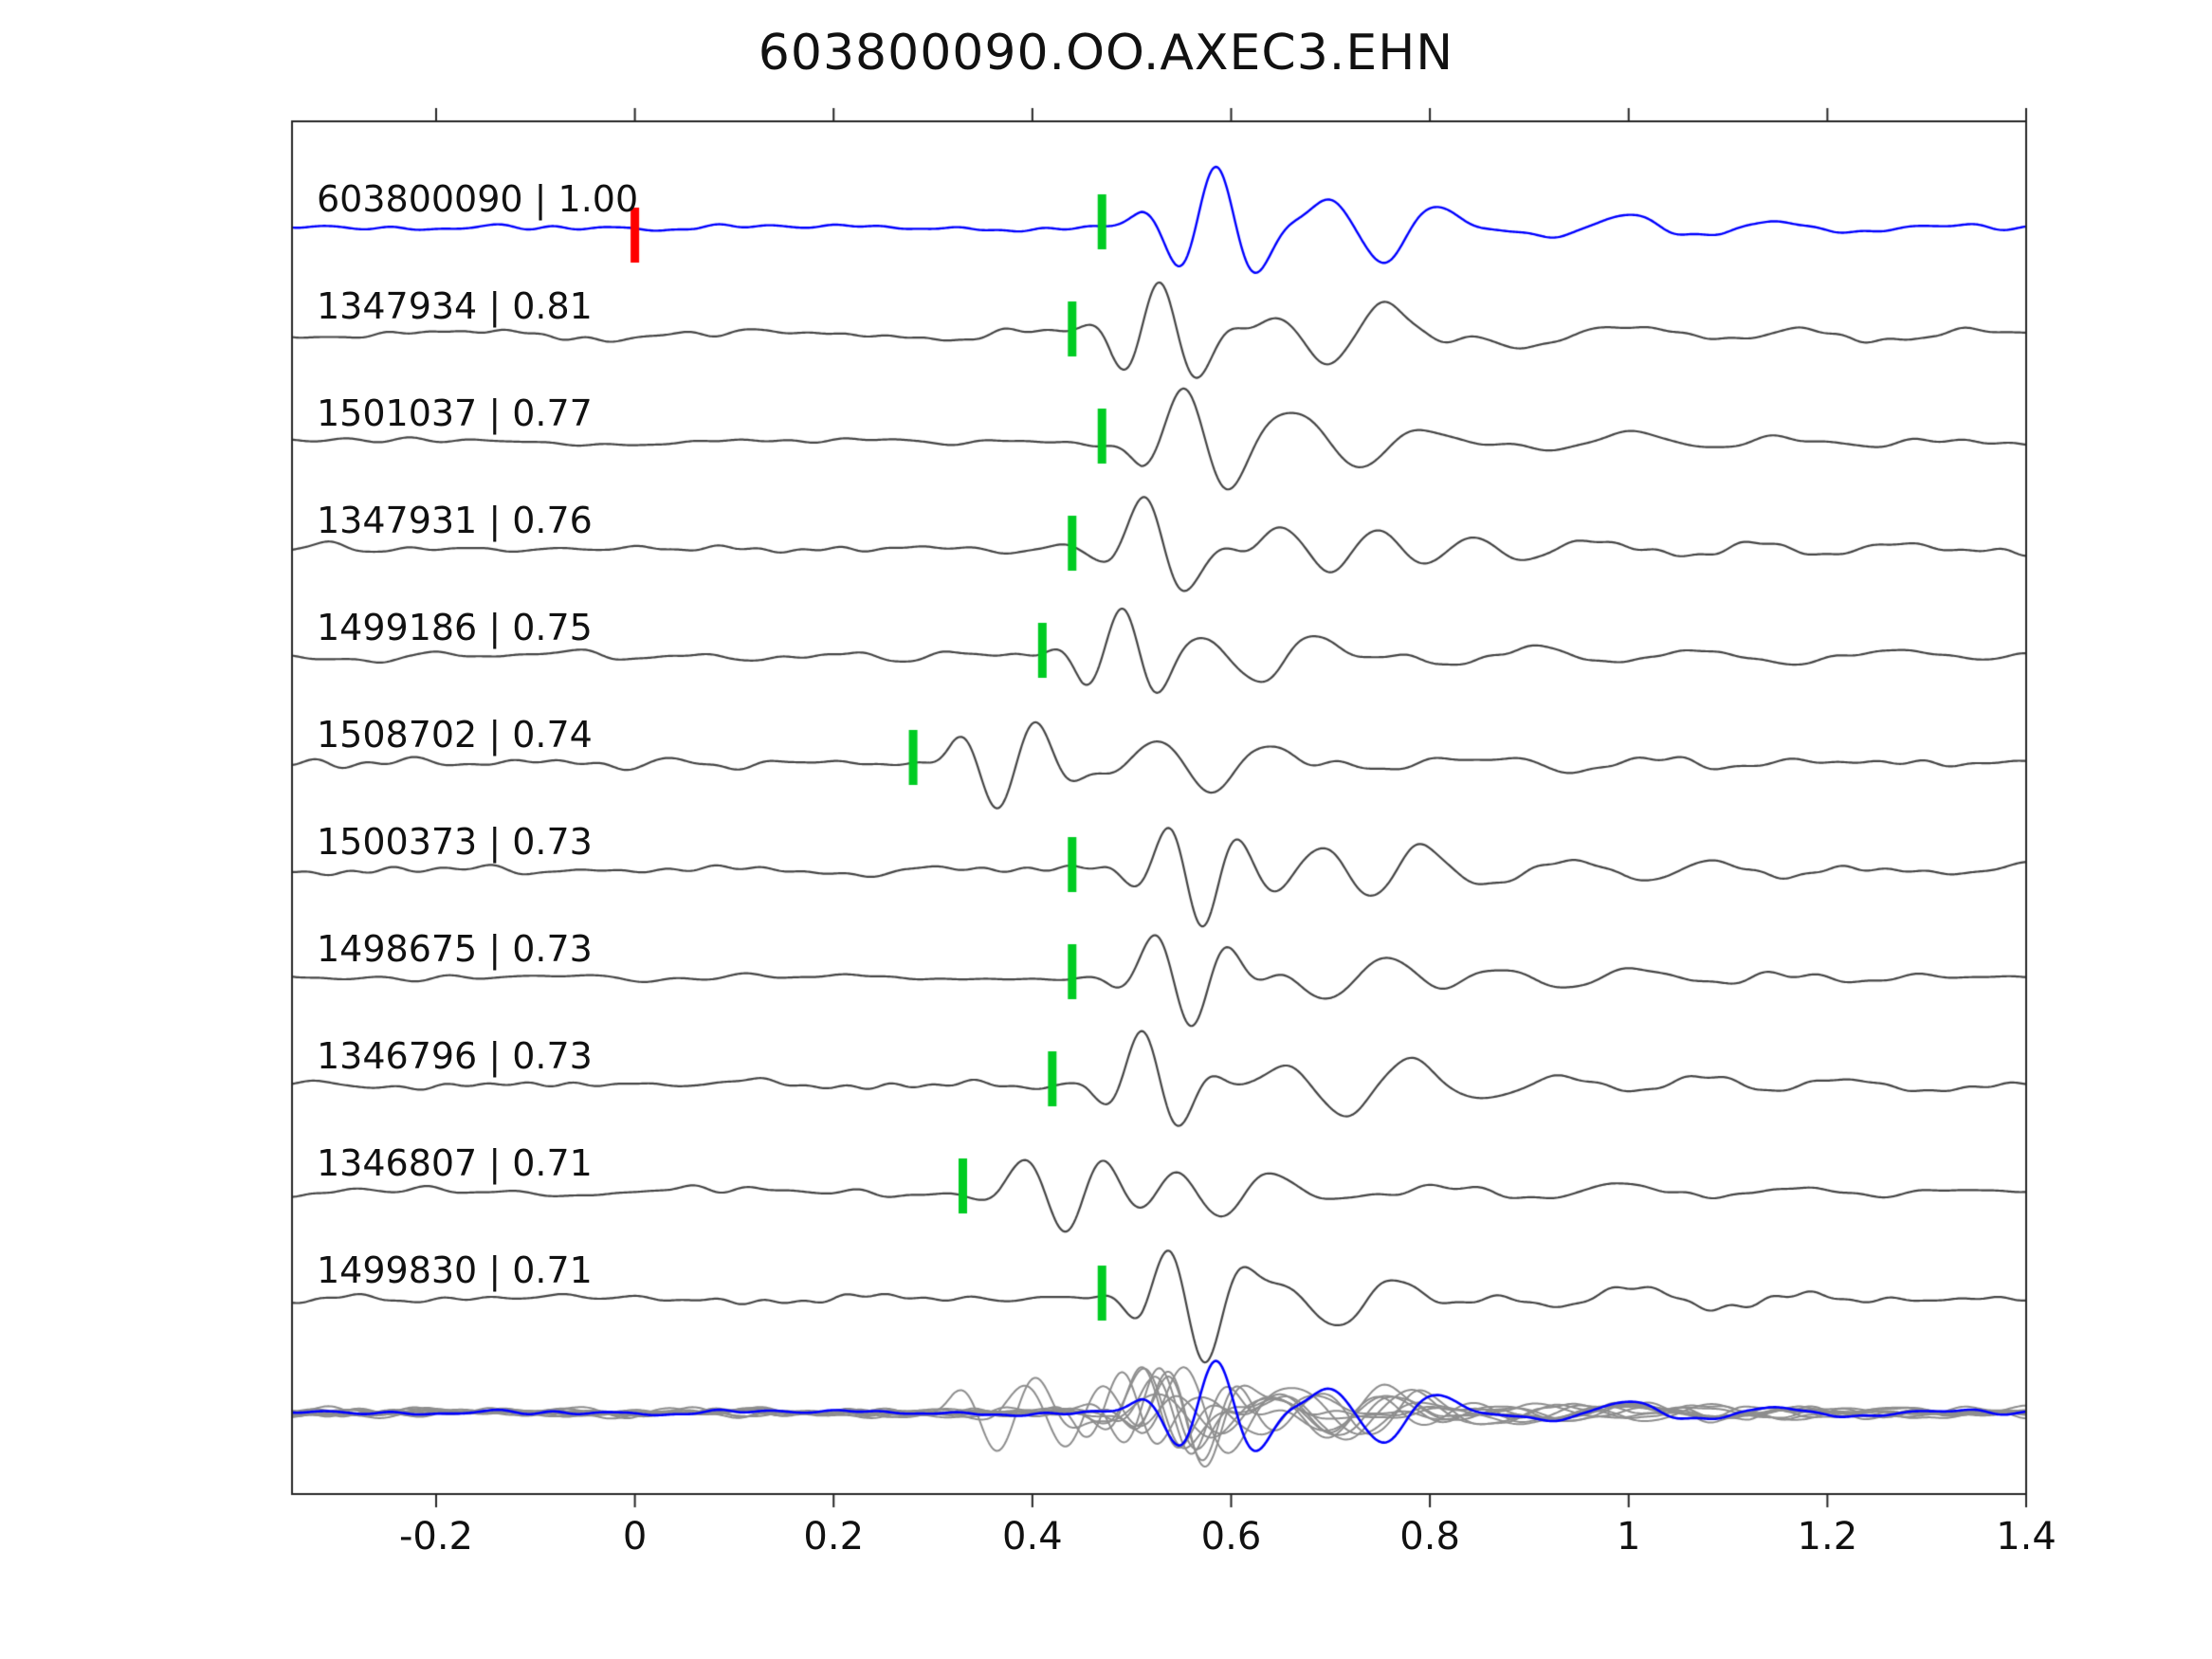 This screenshot has height=1659, width=2212. I want to click on trace-label: 603800090 | 1.00, so click(478, 199).